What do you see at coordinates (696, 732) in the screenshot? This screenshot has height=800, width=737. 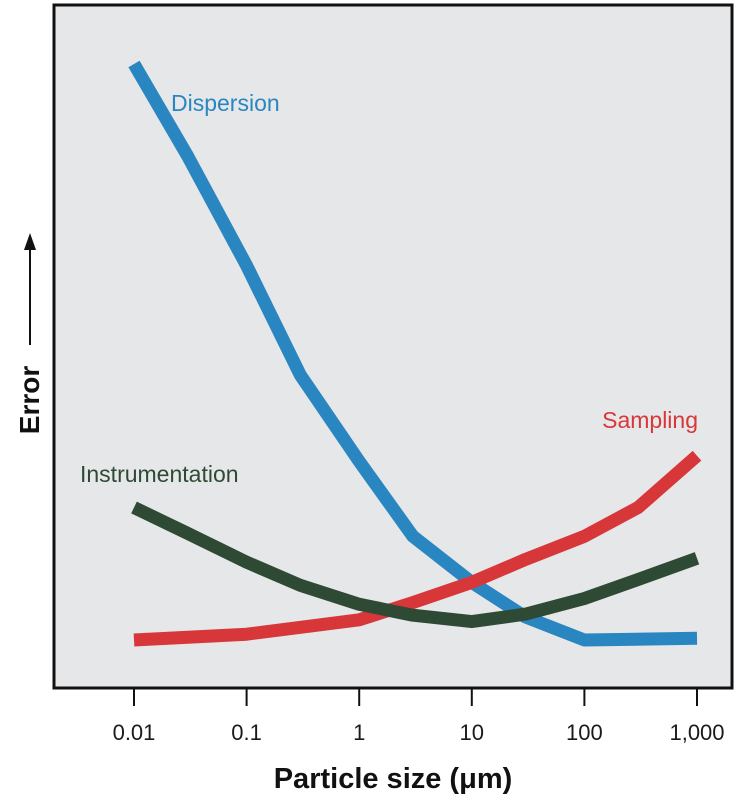 I see `x-tick-label: 1,000` at bounding box center [696, 732].